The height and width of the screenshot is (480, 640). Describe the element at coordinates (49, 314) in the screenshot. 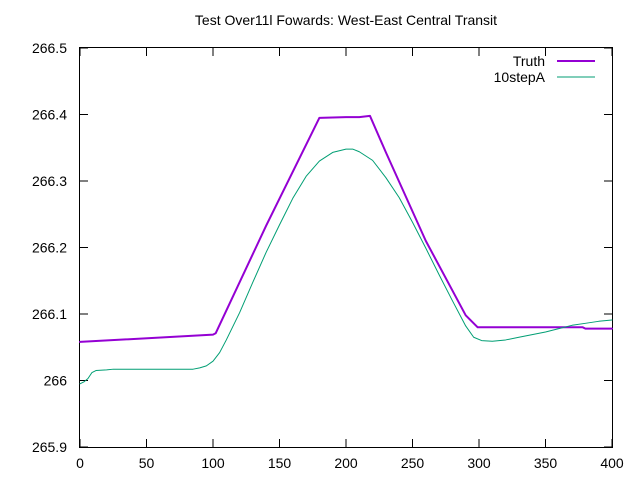

I see `y-tick-label: 266.1` at that location.